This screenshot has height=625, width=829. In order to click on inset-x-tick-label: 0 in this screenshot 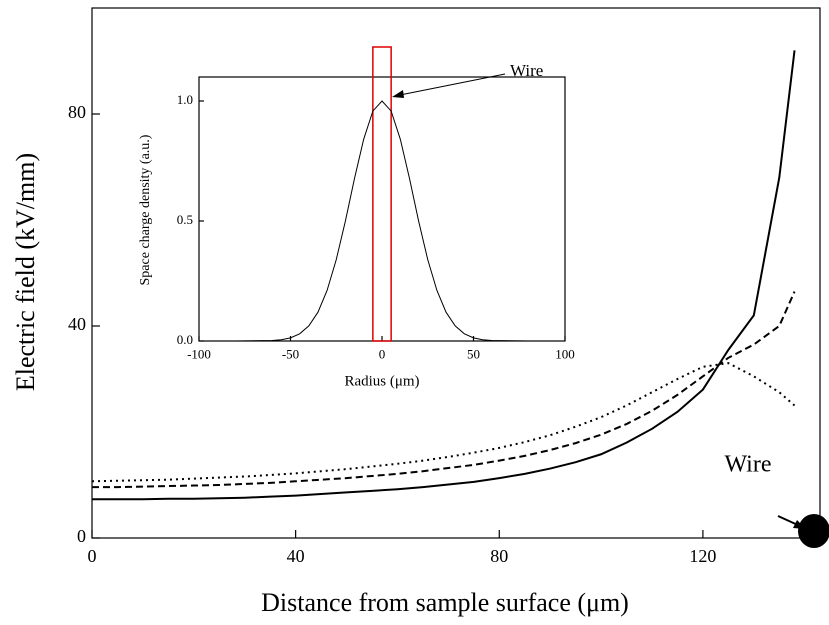, I will do `click(382, 353)`.